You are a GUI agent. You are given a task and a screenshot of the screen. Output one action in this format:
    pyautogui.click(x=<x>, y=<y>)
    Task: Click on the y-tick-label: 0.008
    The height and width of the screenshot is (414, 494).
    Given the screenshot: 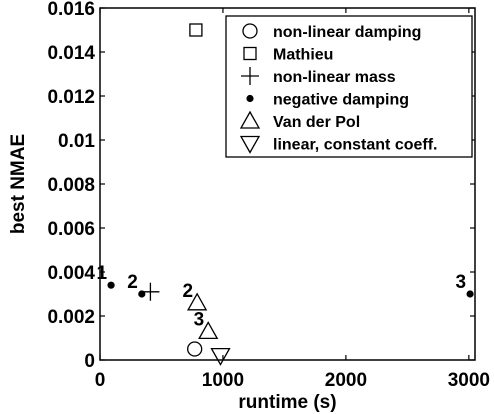 What is the action you would take?
    pyautogui.click(x=71, y=185)
    